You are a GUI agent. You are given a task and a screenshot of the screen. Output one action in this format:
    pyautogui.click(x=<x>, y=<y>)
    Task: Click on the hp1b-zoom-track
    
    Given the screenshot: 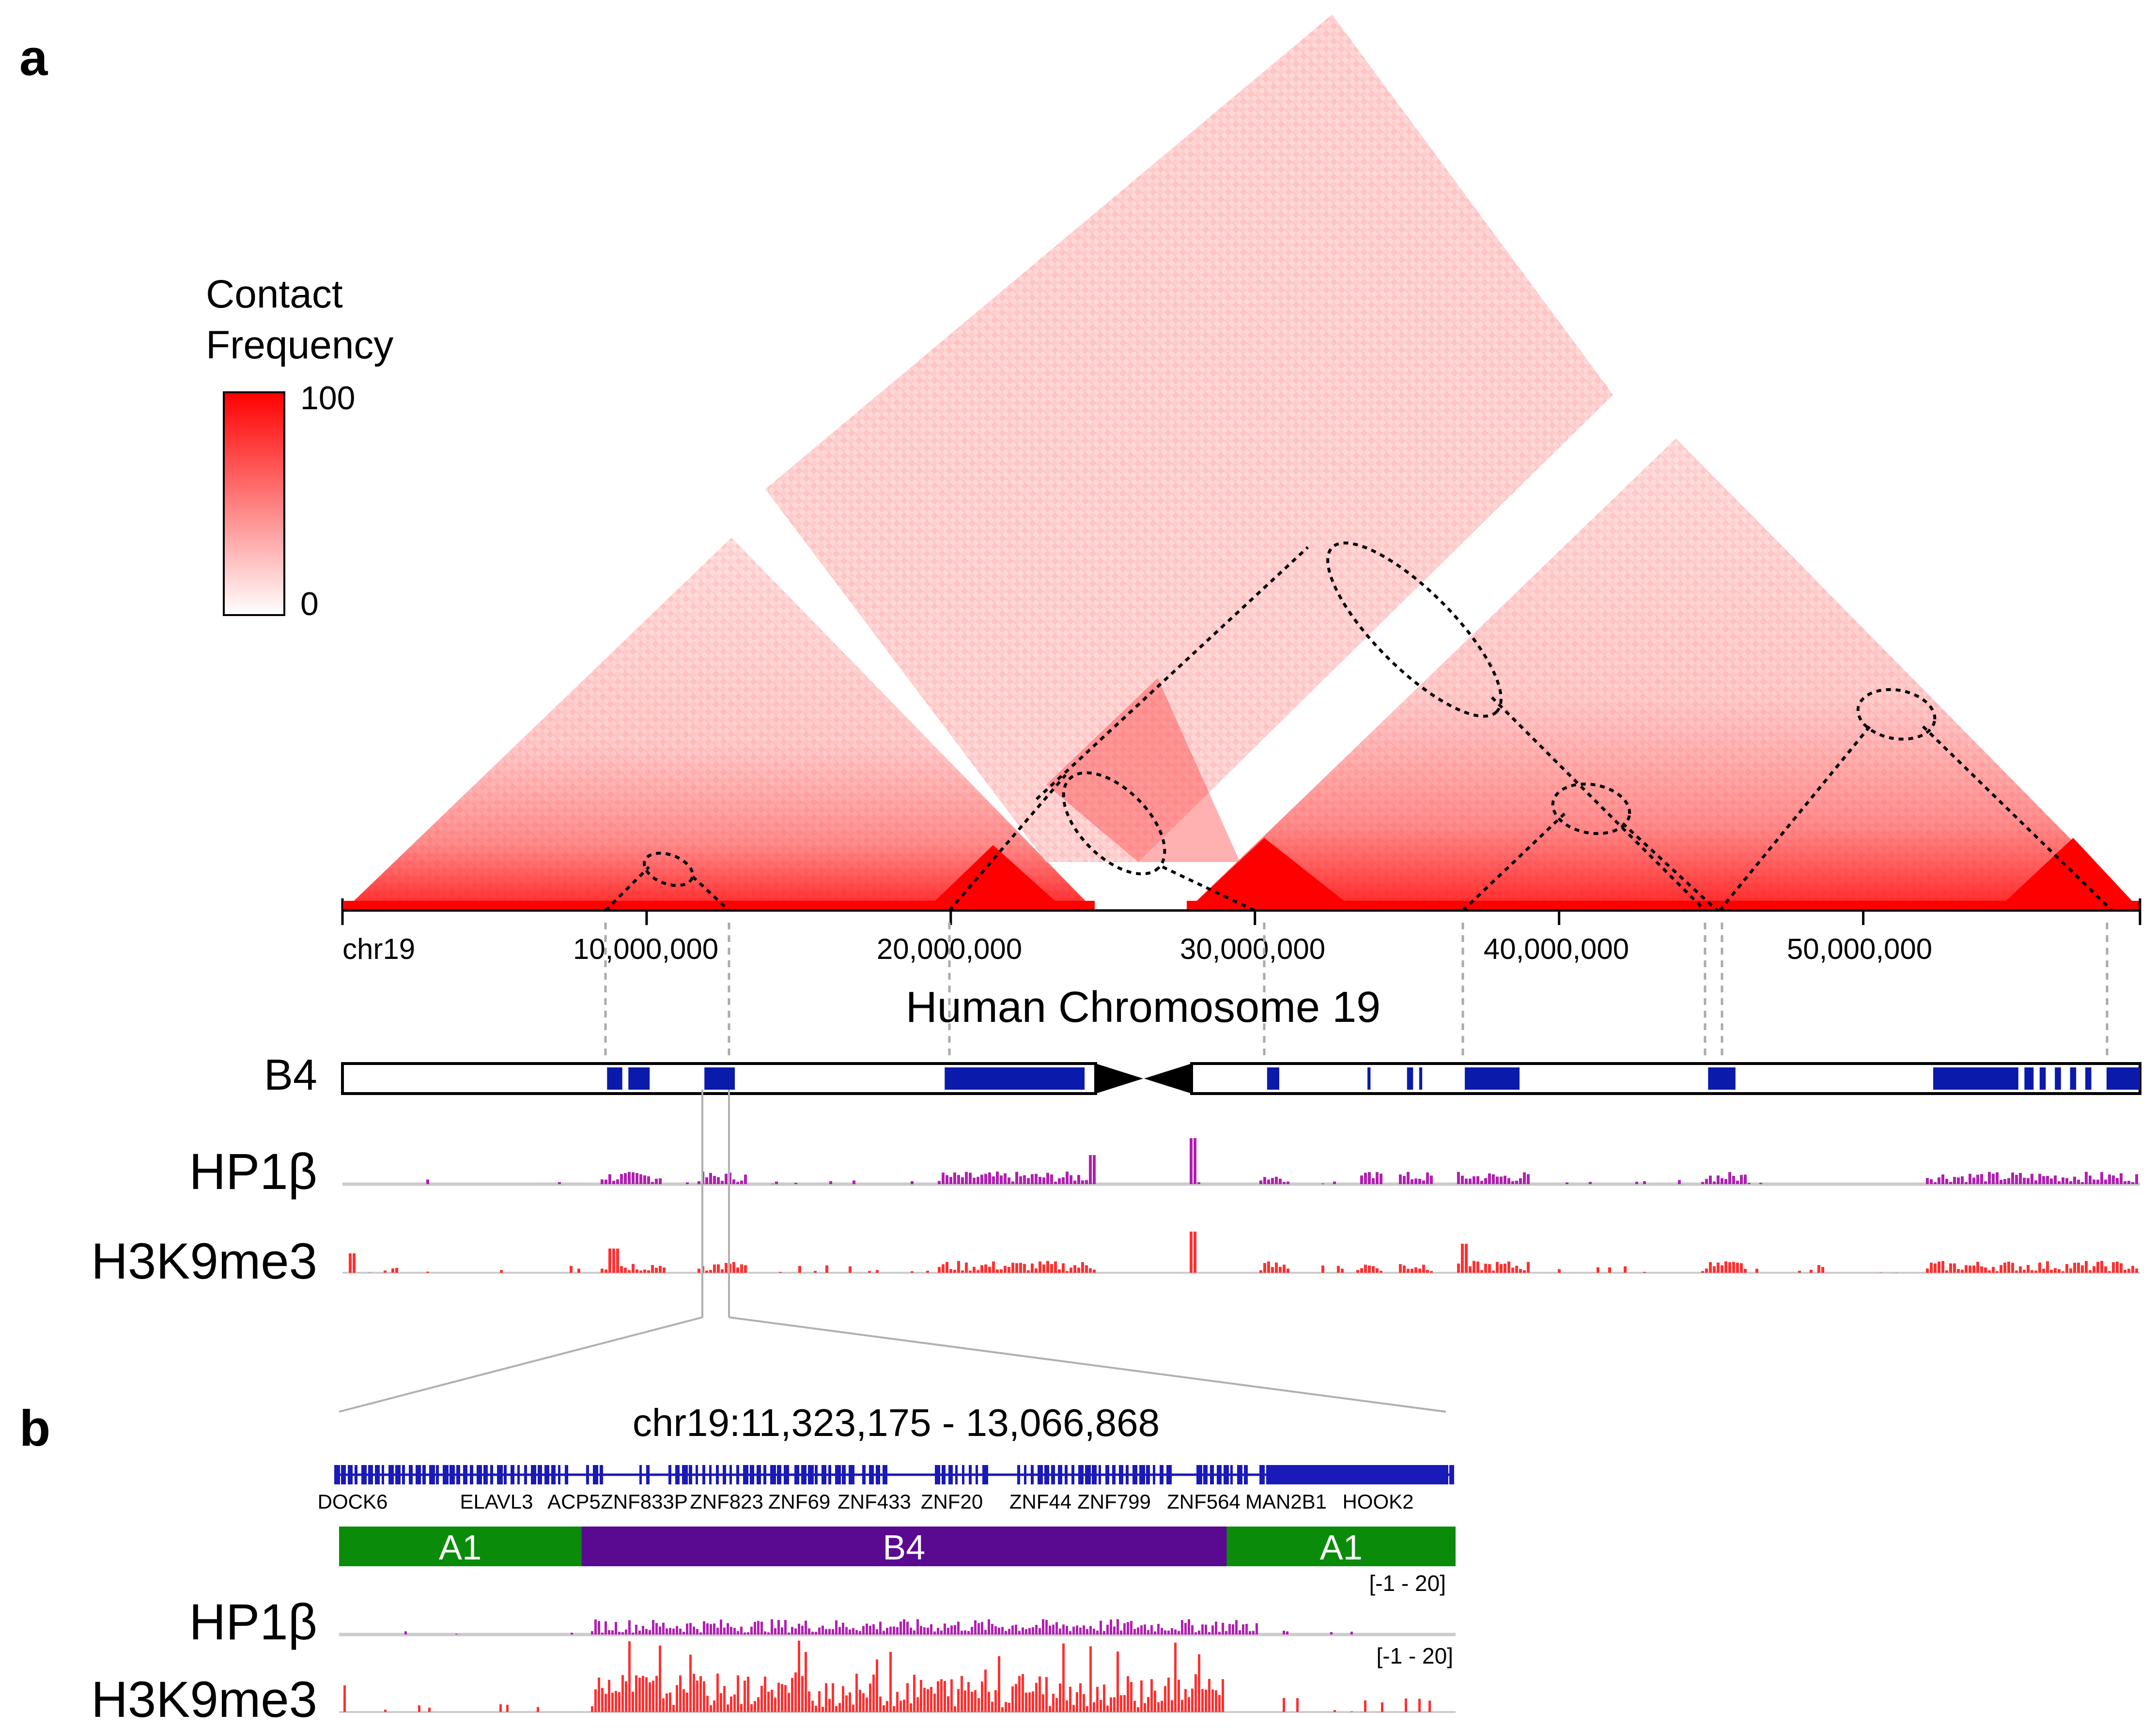 What is the action you would take?
    pyautogui.click(x=897, y=1628)
    